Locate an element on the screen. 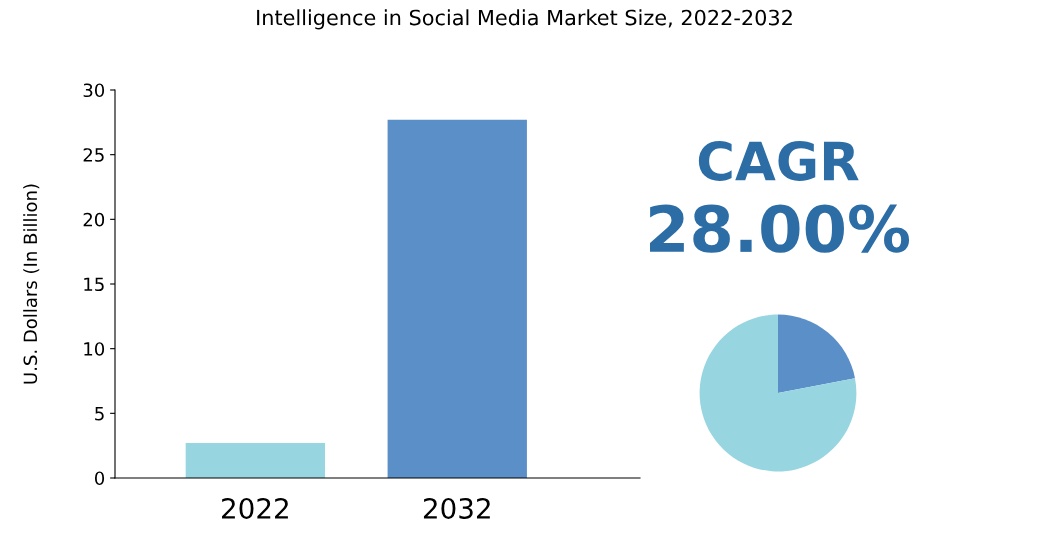 This screenshot has width=1049, height=553. text: 28.00% is located at coordinates (780, 228).